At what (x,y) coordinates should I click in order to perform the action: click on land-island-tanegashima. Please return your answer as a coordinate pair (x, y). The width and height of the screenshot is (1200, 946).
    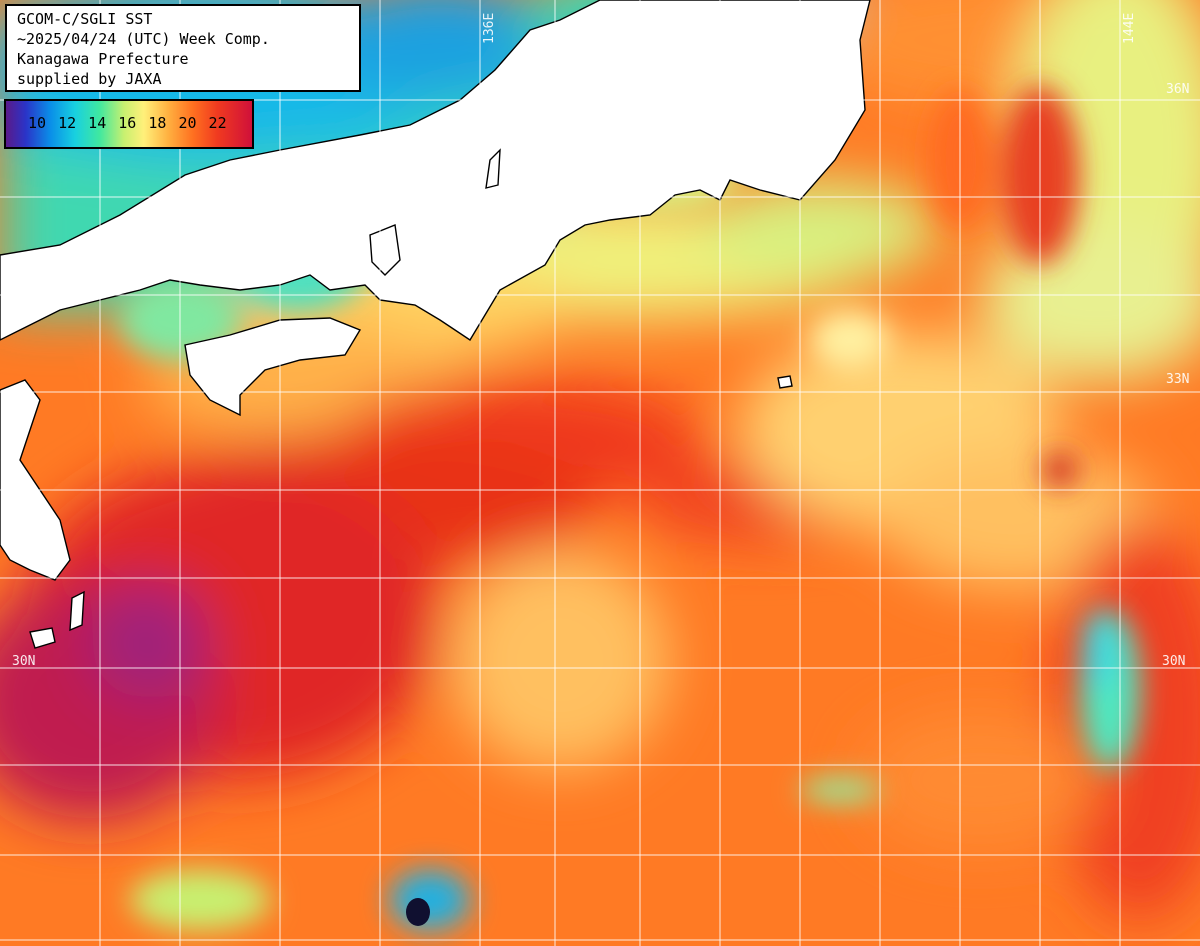
    Looking at the image, I should click on (42, 638).